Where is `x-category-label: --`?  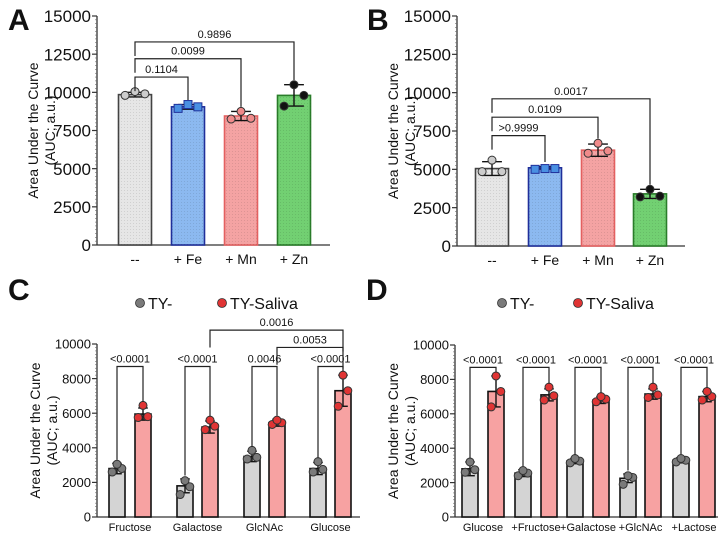
x-category-label: -- is located at coordinates (135, 259).